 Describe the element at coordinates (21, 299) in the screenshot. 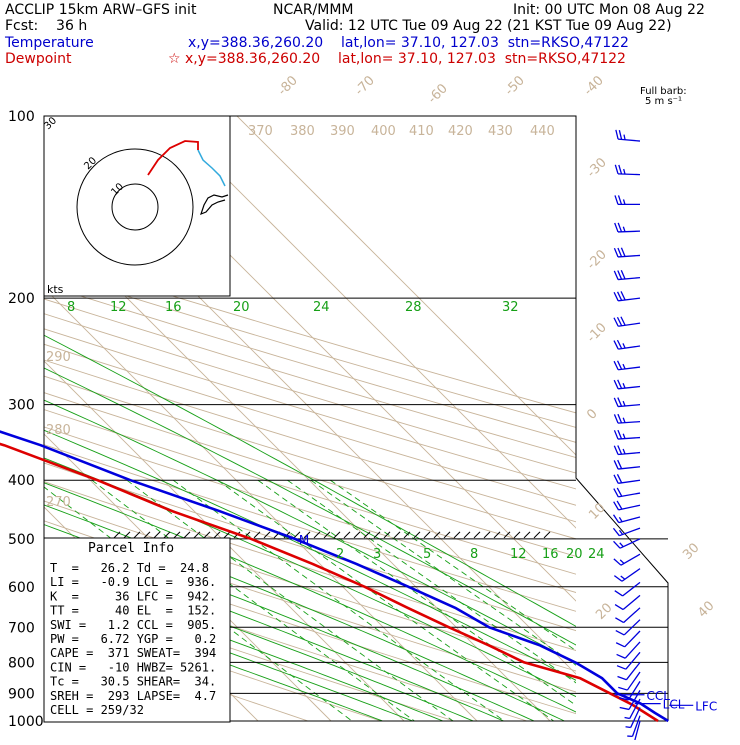

I see `pressure-label: 200` at that location.